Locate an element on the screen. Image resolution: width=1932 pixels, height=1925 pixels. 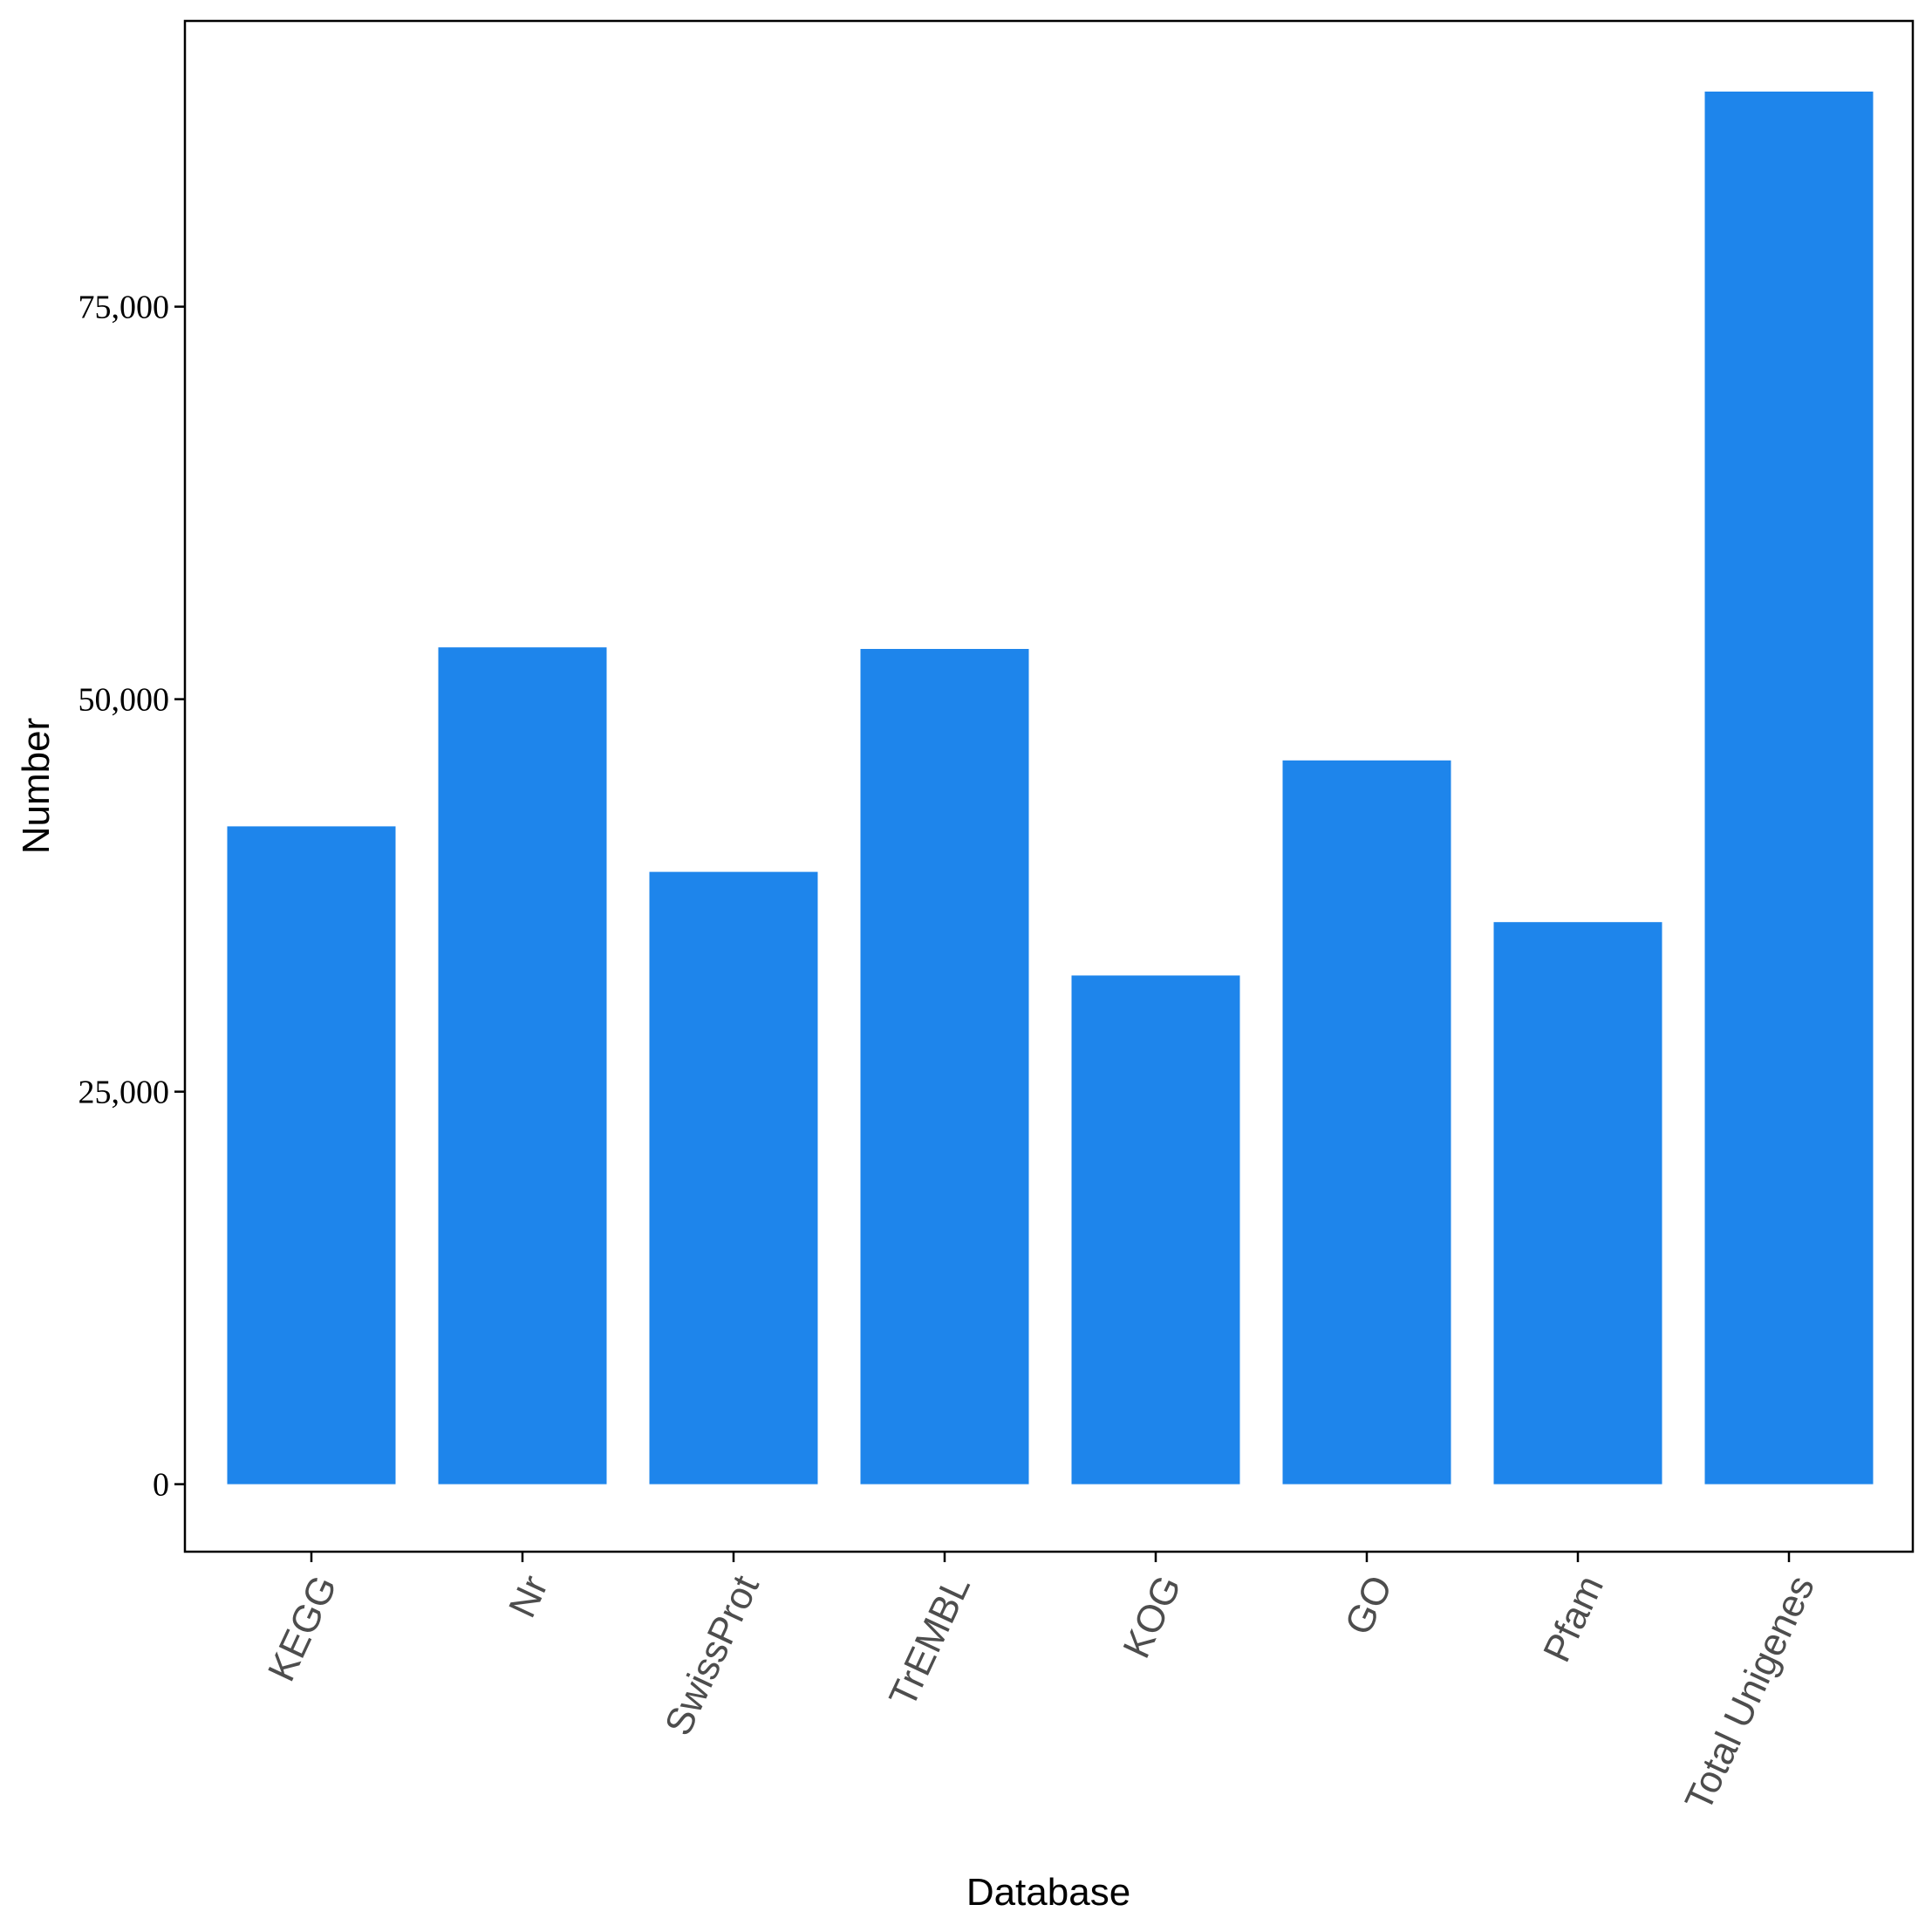
x-axis-title: Database is located at coordinates (1048, 1892).